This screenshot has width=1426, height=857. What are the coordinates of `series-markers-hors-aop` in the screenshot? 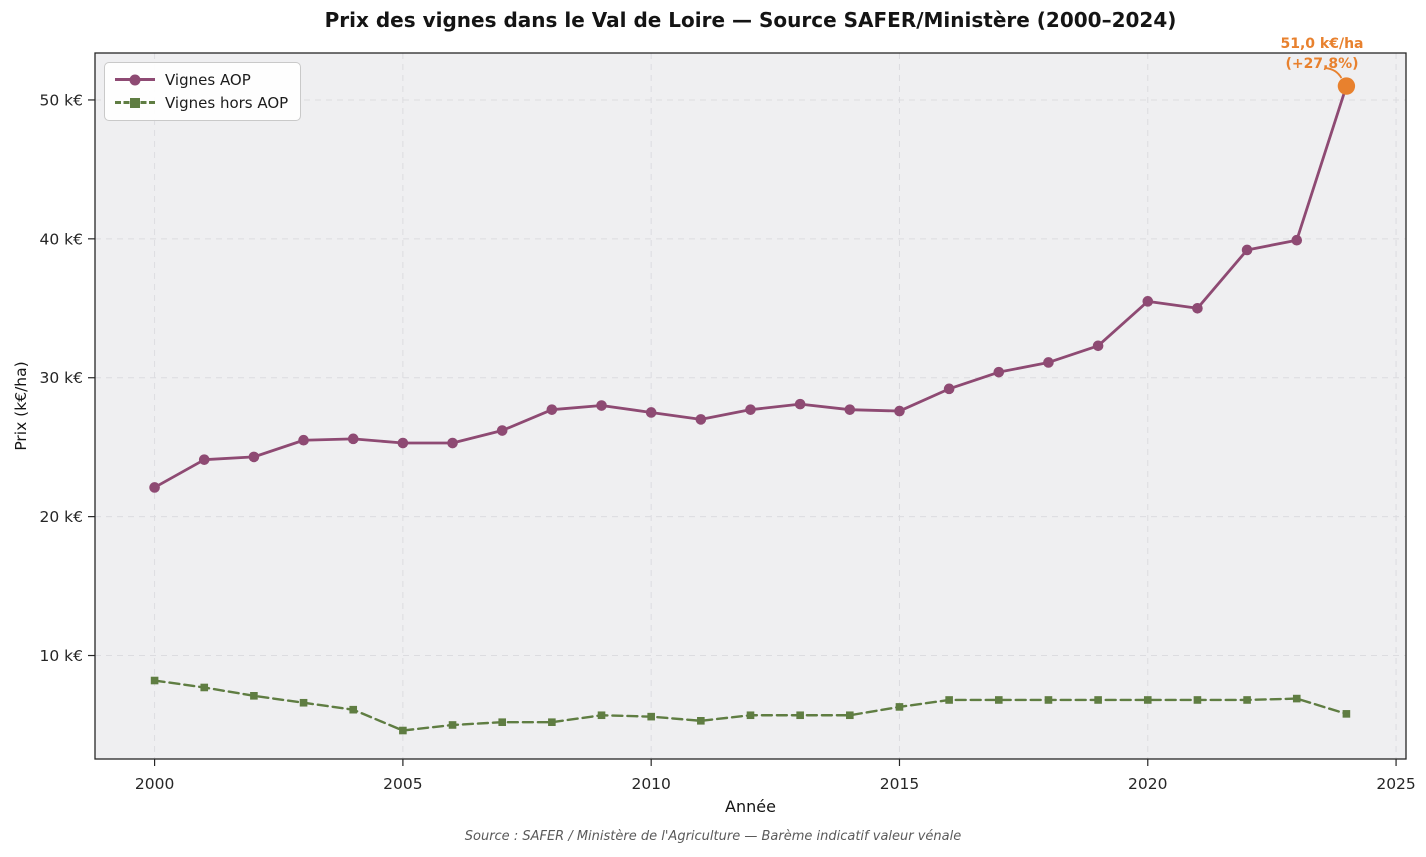 It's located at (750, 705).